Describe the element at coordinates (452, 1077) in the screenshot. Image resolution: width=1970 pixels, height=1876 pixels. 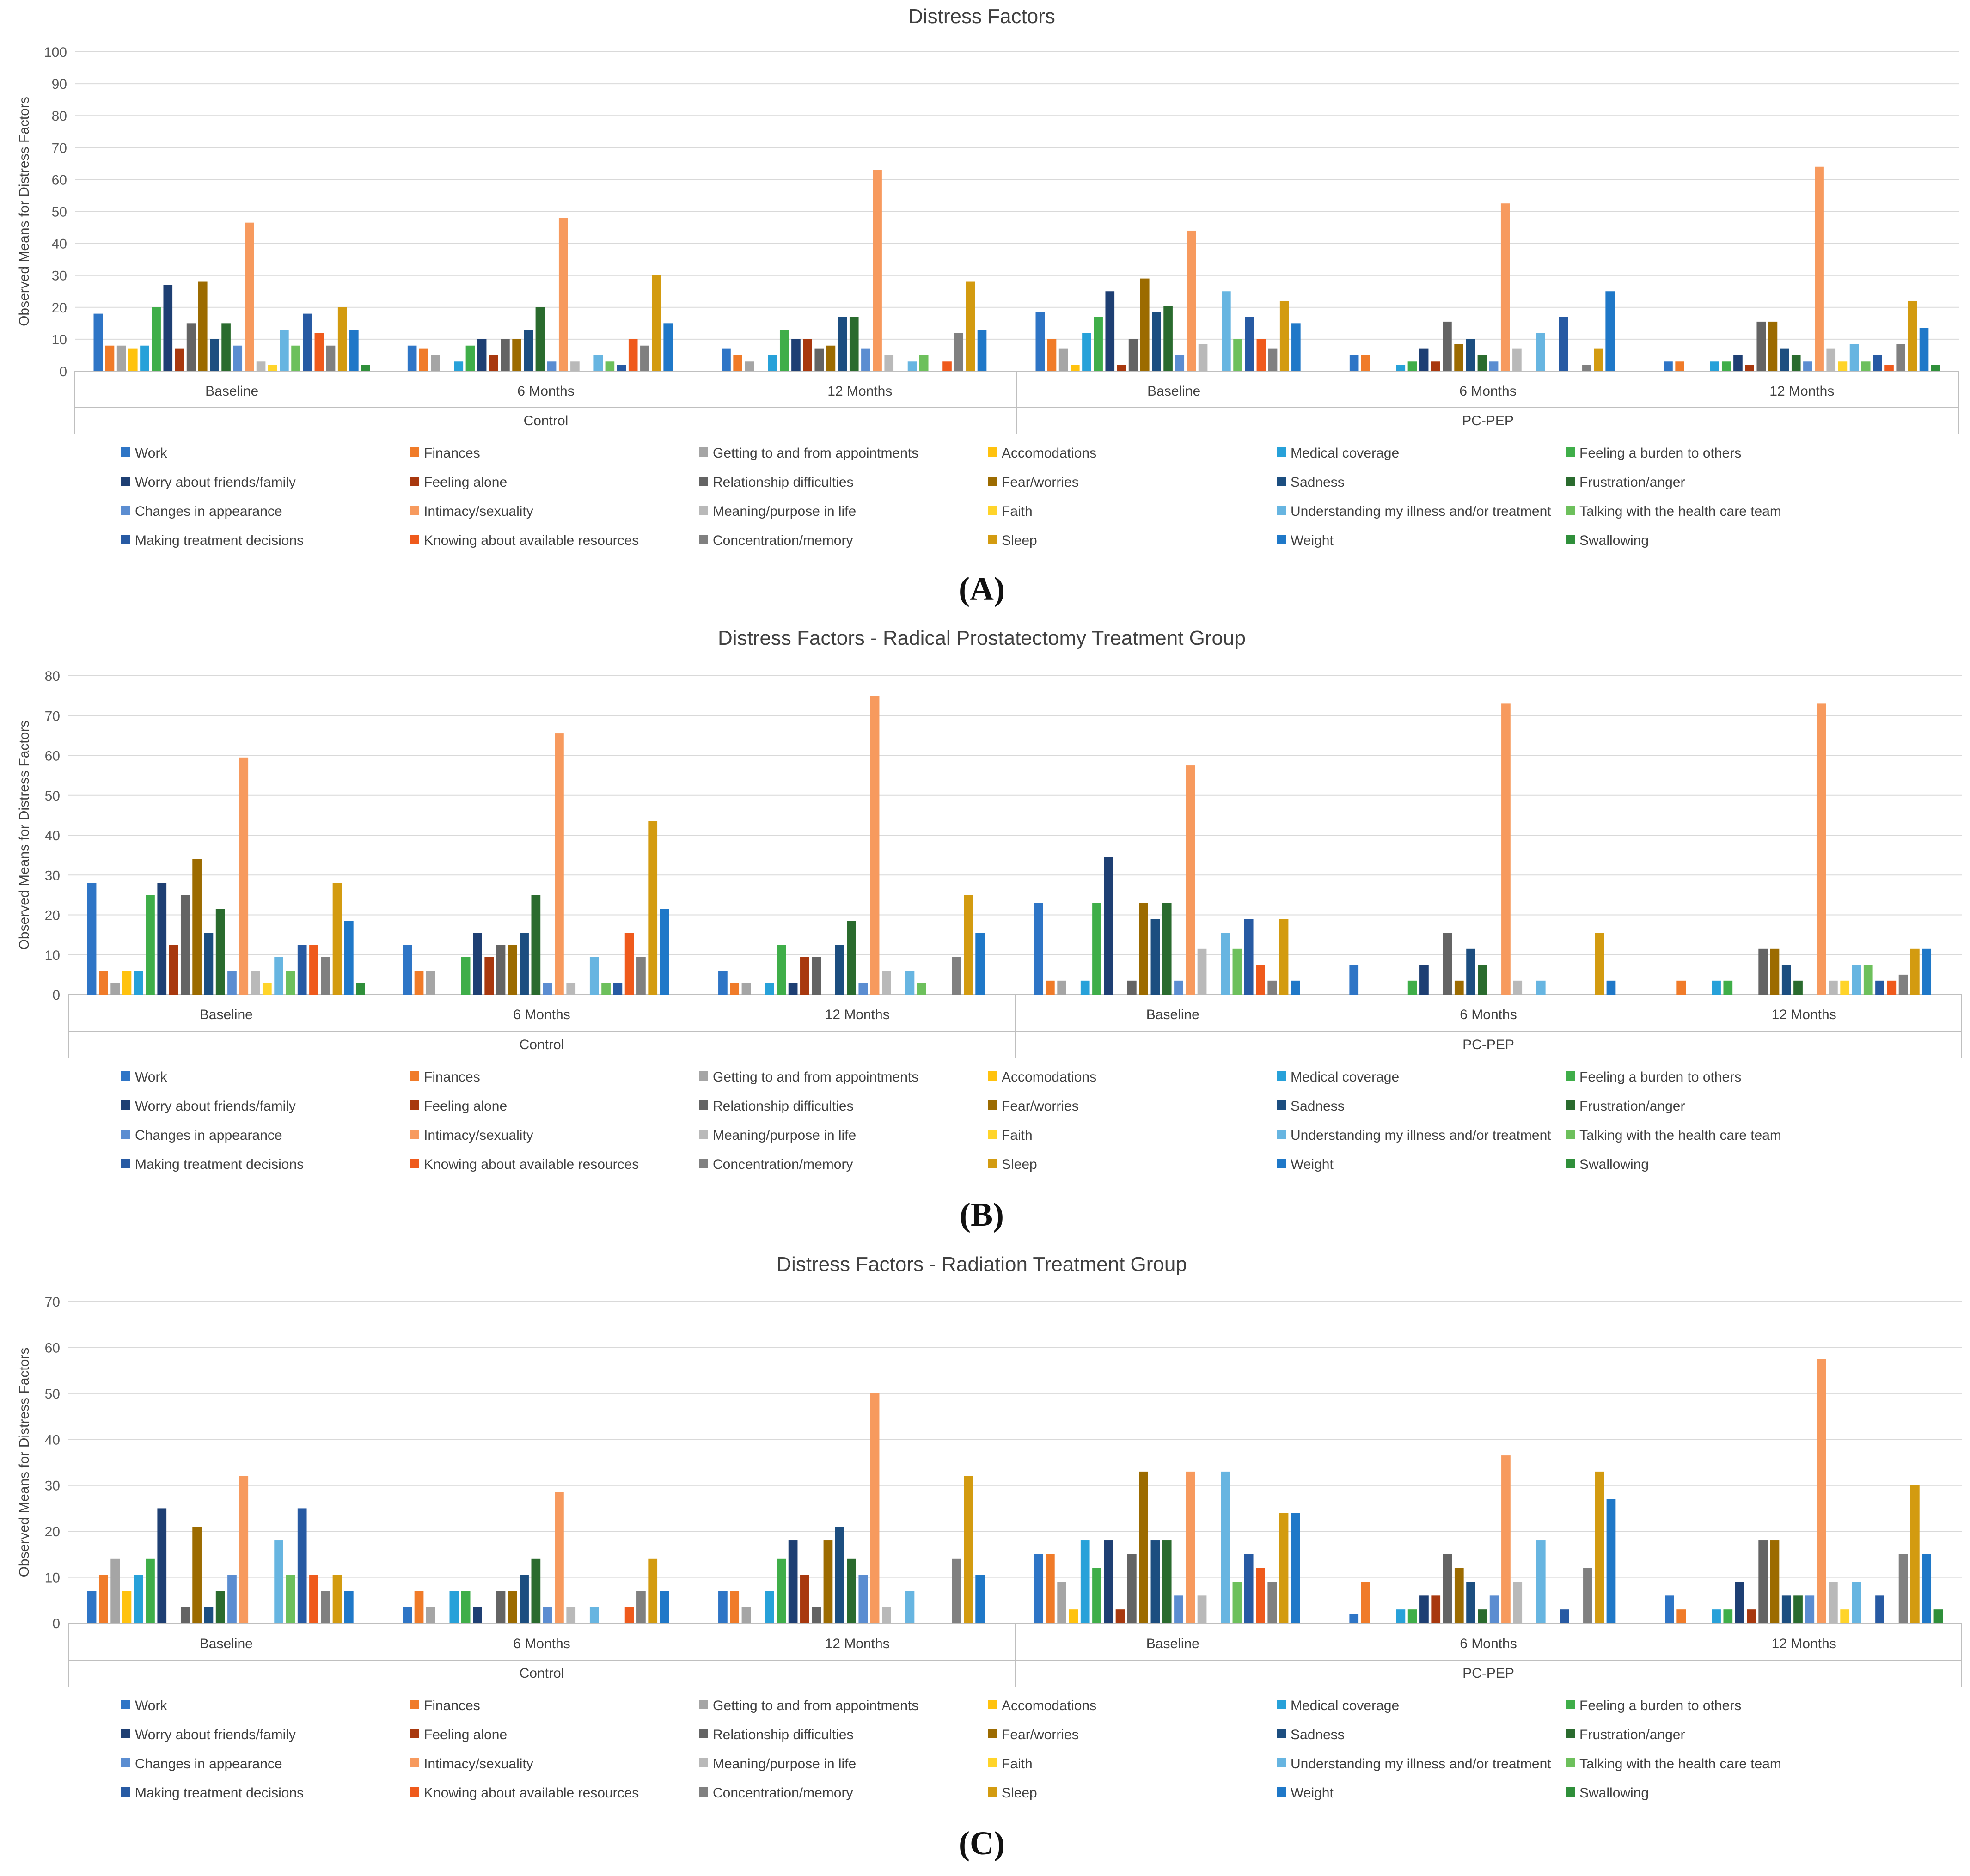
I see `legend-label: Finances` at that location.